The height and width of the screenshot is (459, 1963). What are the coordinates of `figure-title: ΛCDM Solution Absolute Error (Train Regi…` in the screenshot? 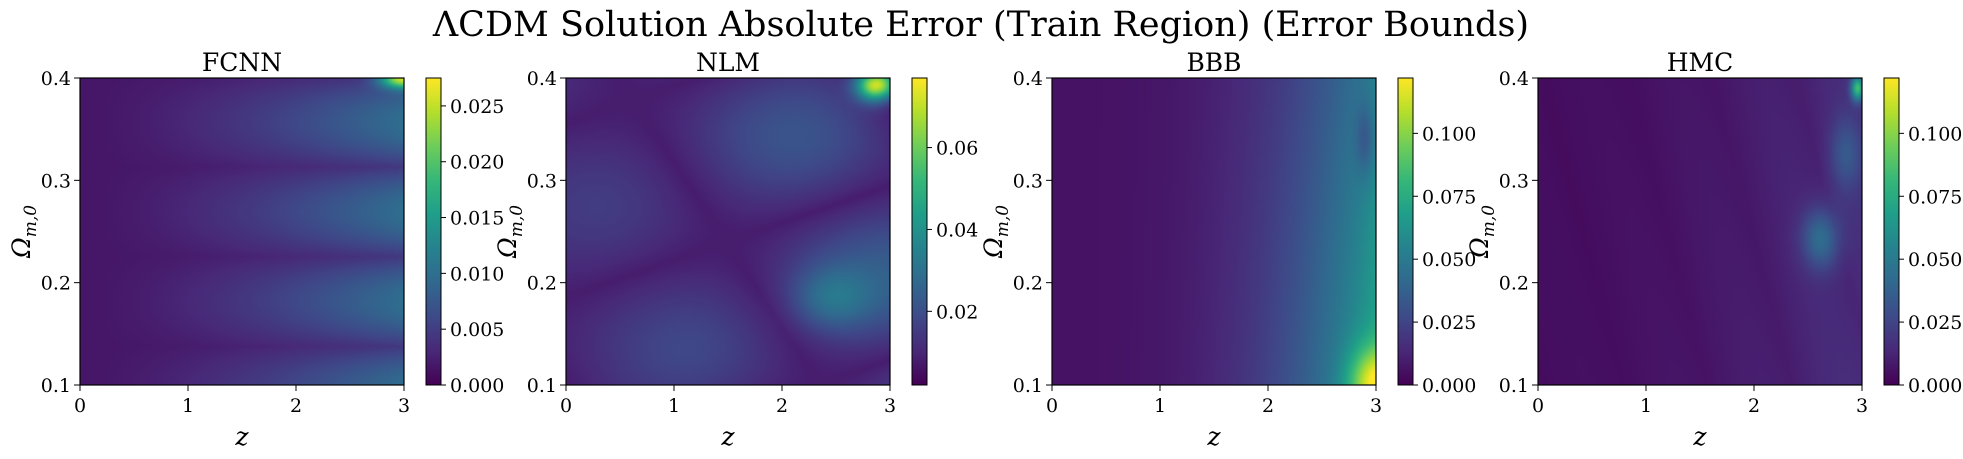 It's located at (980, 25).